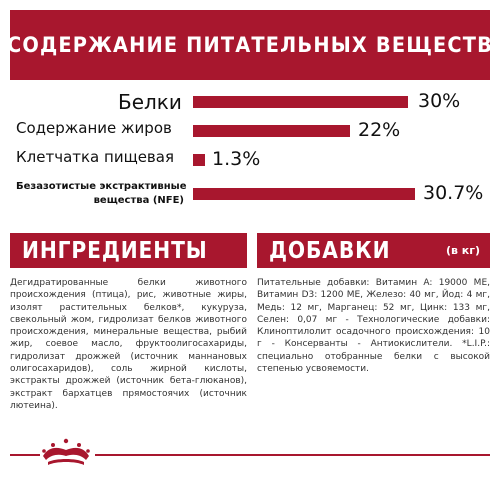  Describe the element at coordinates (115, 250) in the screenshot. I see `ingredients-title: ИНГРЕДИЕНТЫ` at that location.